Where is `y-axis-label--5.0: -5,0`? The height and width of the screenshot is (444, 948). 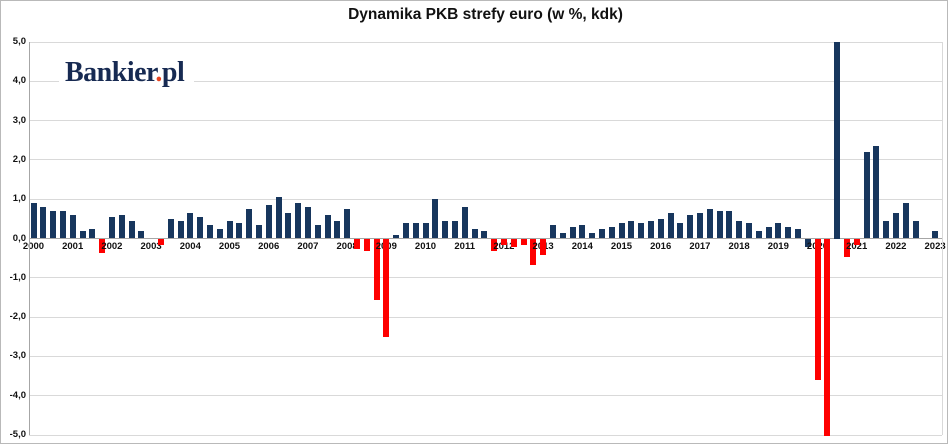 y-axis-label--5.0: -5,0 is located at coordinates (17, 434).